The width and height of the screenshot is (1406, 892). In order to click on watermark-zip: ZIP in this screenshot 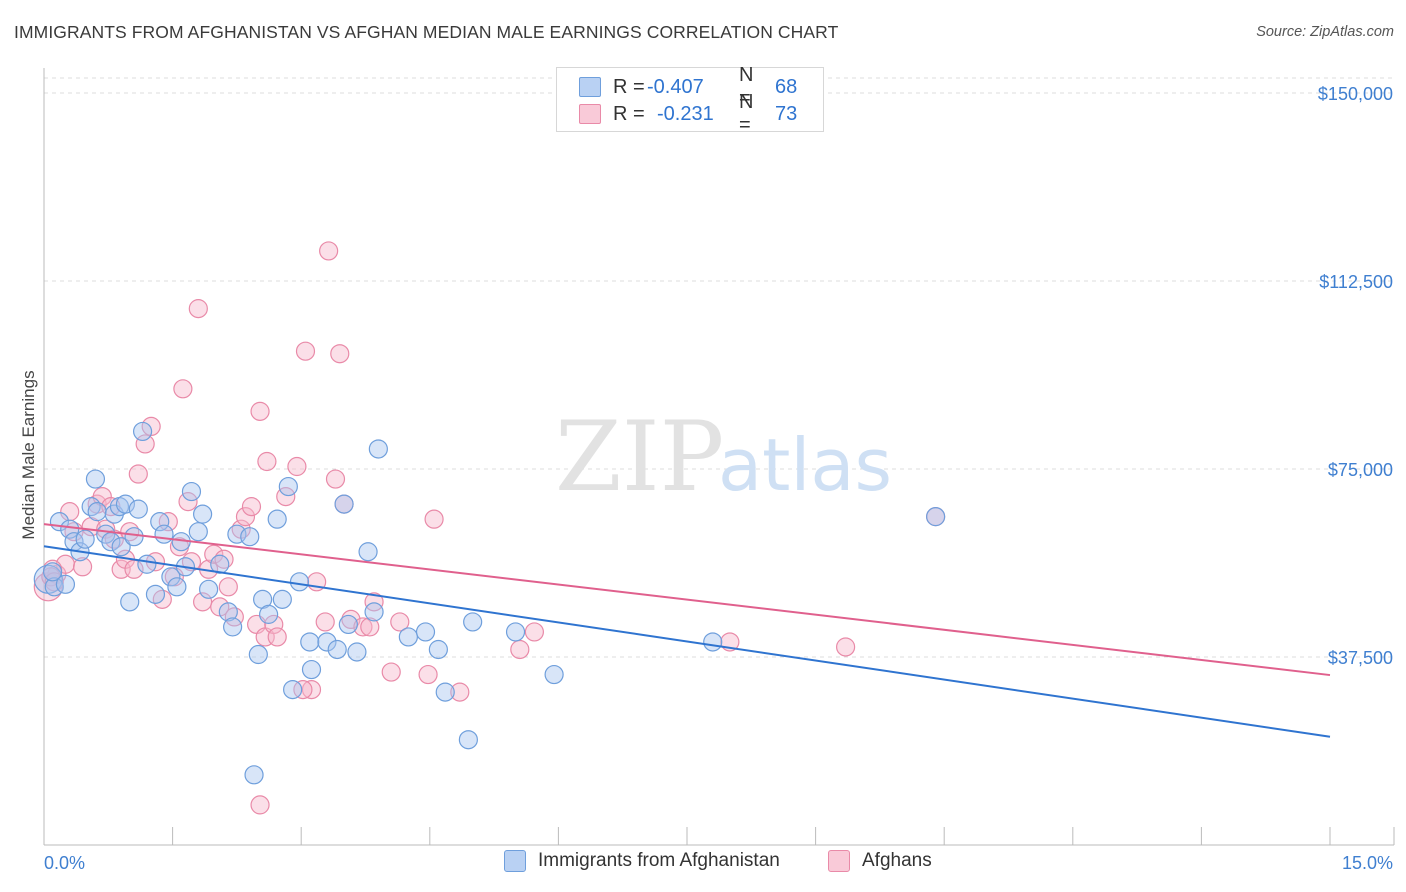, I will do `click(639, 457)`.